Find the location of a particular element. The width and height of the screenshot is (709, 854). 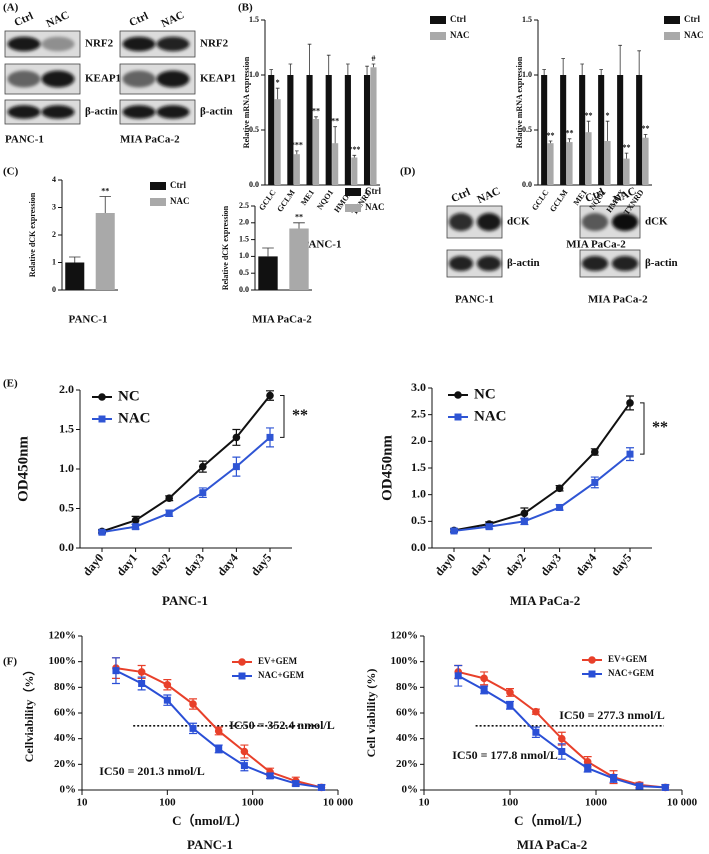

x-tick-label: day2 is located at coordinates (515, 565).